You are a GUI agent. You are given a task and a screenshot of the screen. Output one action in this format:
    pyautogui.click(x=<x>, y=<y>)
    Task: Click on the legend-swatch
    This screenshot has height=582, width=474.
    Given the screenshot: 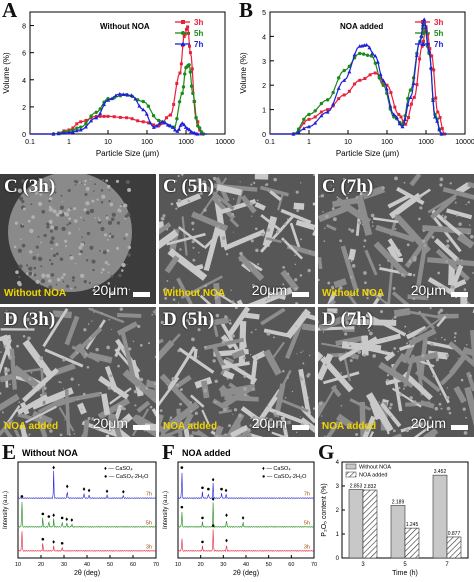 What is the action you would take?
    pyautogui.click(x=351, y=474)
    